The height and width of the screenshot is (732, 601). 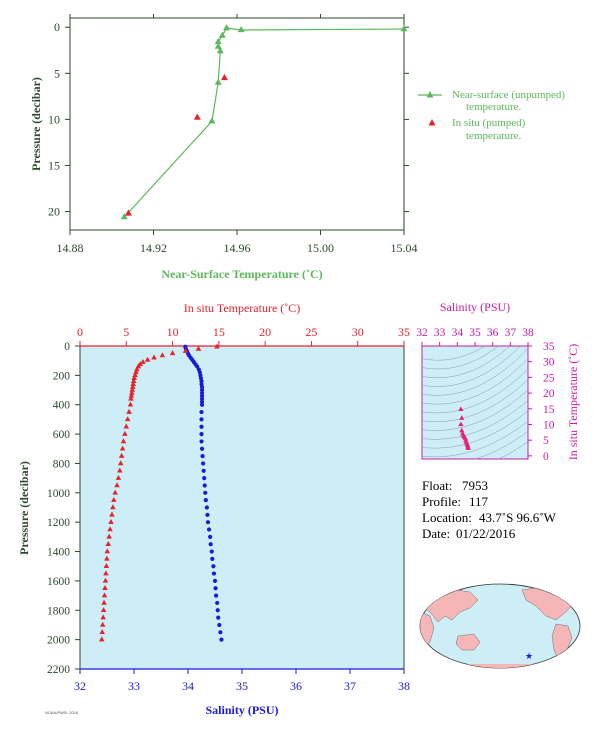 I want to click on near-surface-x-tick-label: 15.00, so click(x=320, y=248).